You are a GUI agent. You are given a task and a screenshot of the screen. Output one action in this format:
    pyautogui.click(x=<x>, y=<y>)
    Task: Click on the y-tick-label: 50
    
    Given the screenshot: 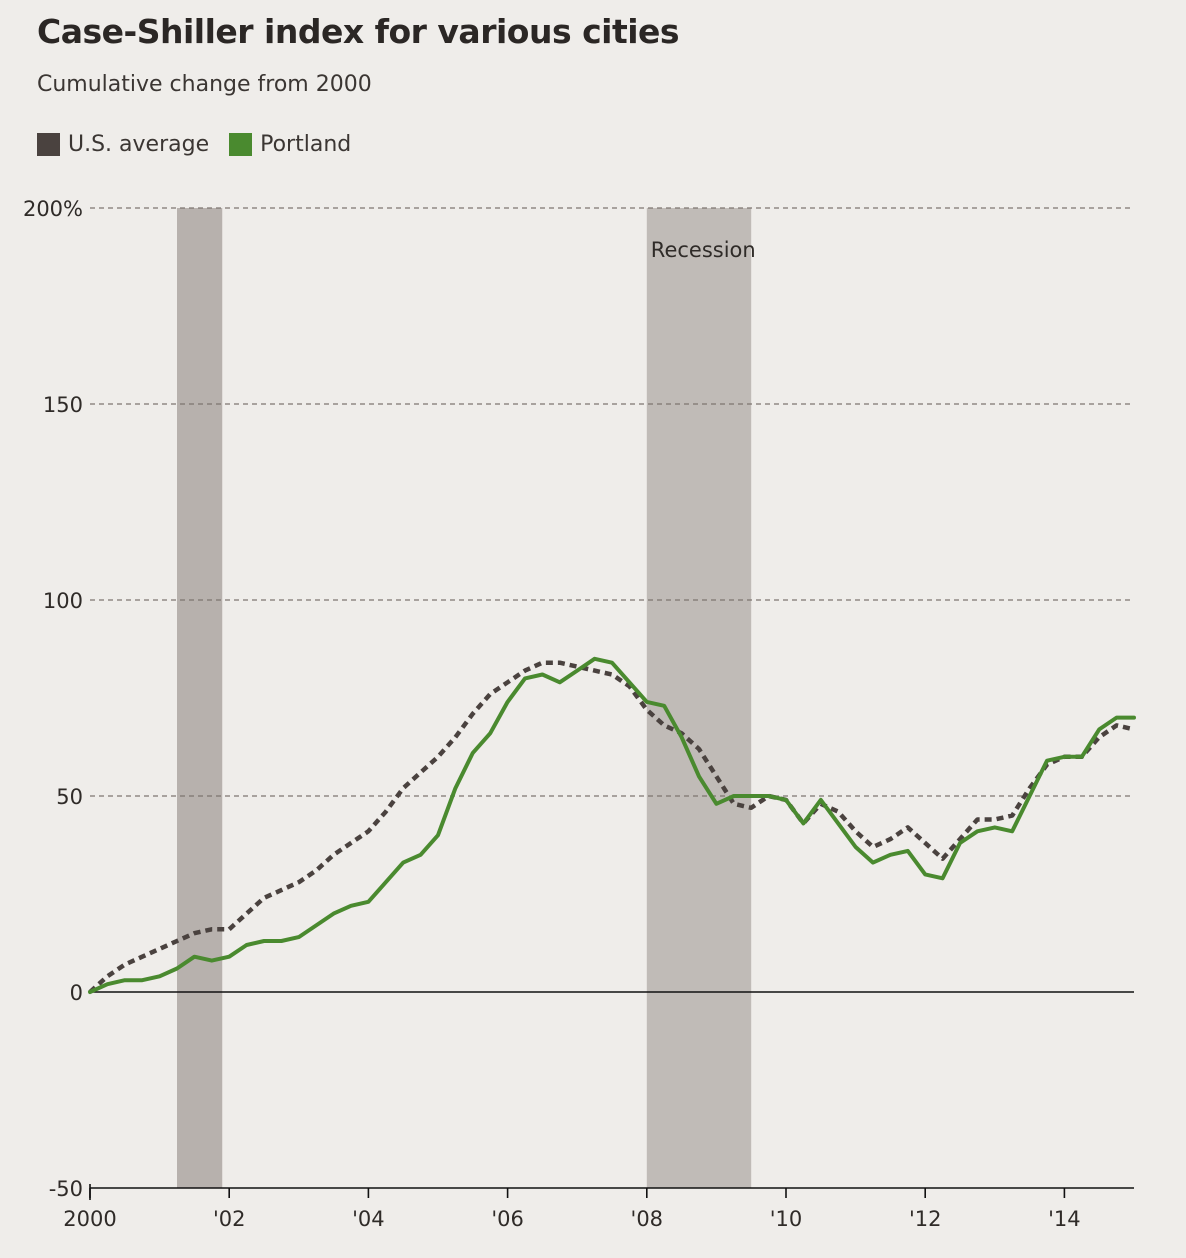 What is the action you would take?
    pyautogui.click(x=69, y=797)
    